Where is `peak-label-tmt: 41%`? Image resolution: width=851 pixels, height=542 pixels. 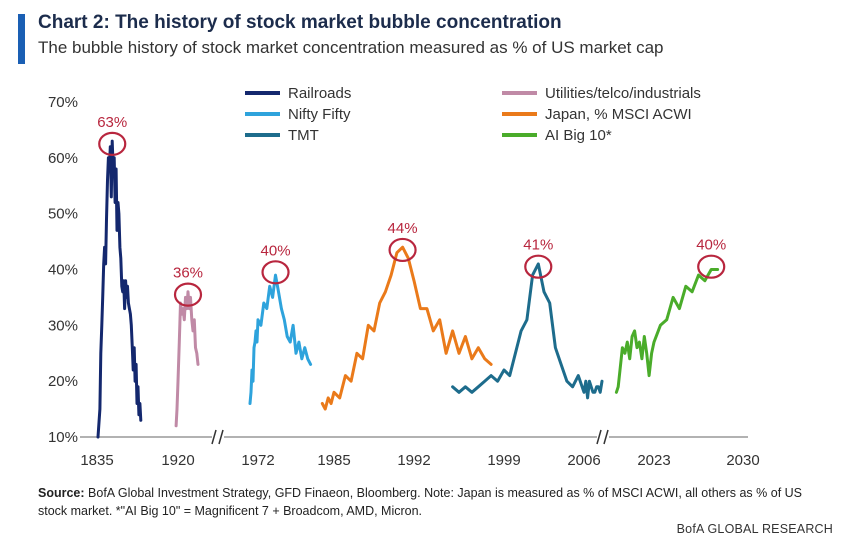
peak-label-tmt: 41% is located at coordinates (538, 245).